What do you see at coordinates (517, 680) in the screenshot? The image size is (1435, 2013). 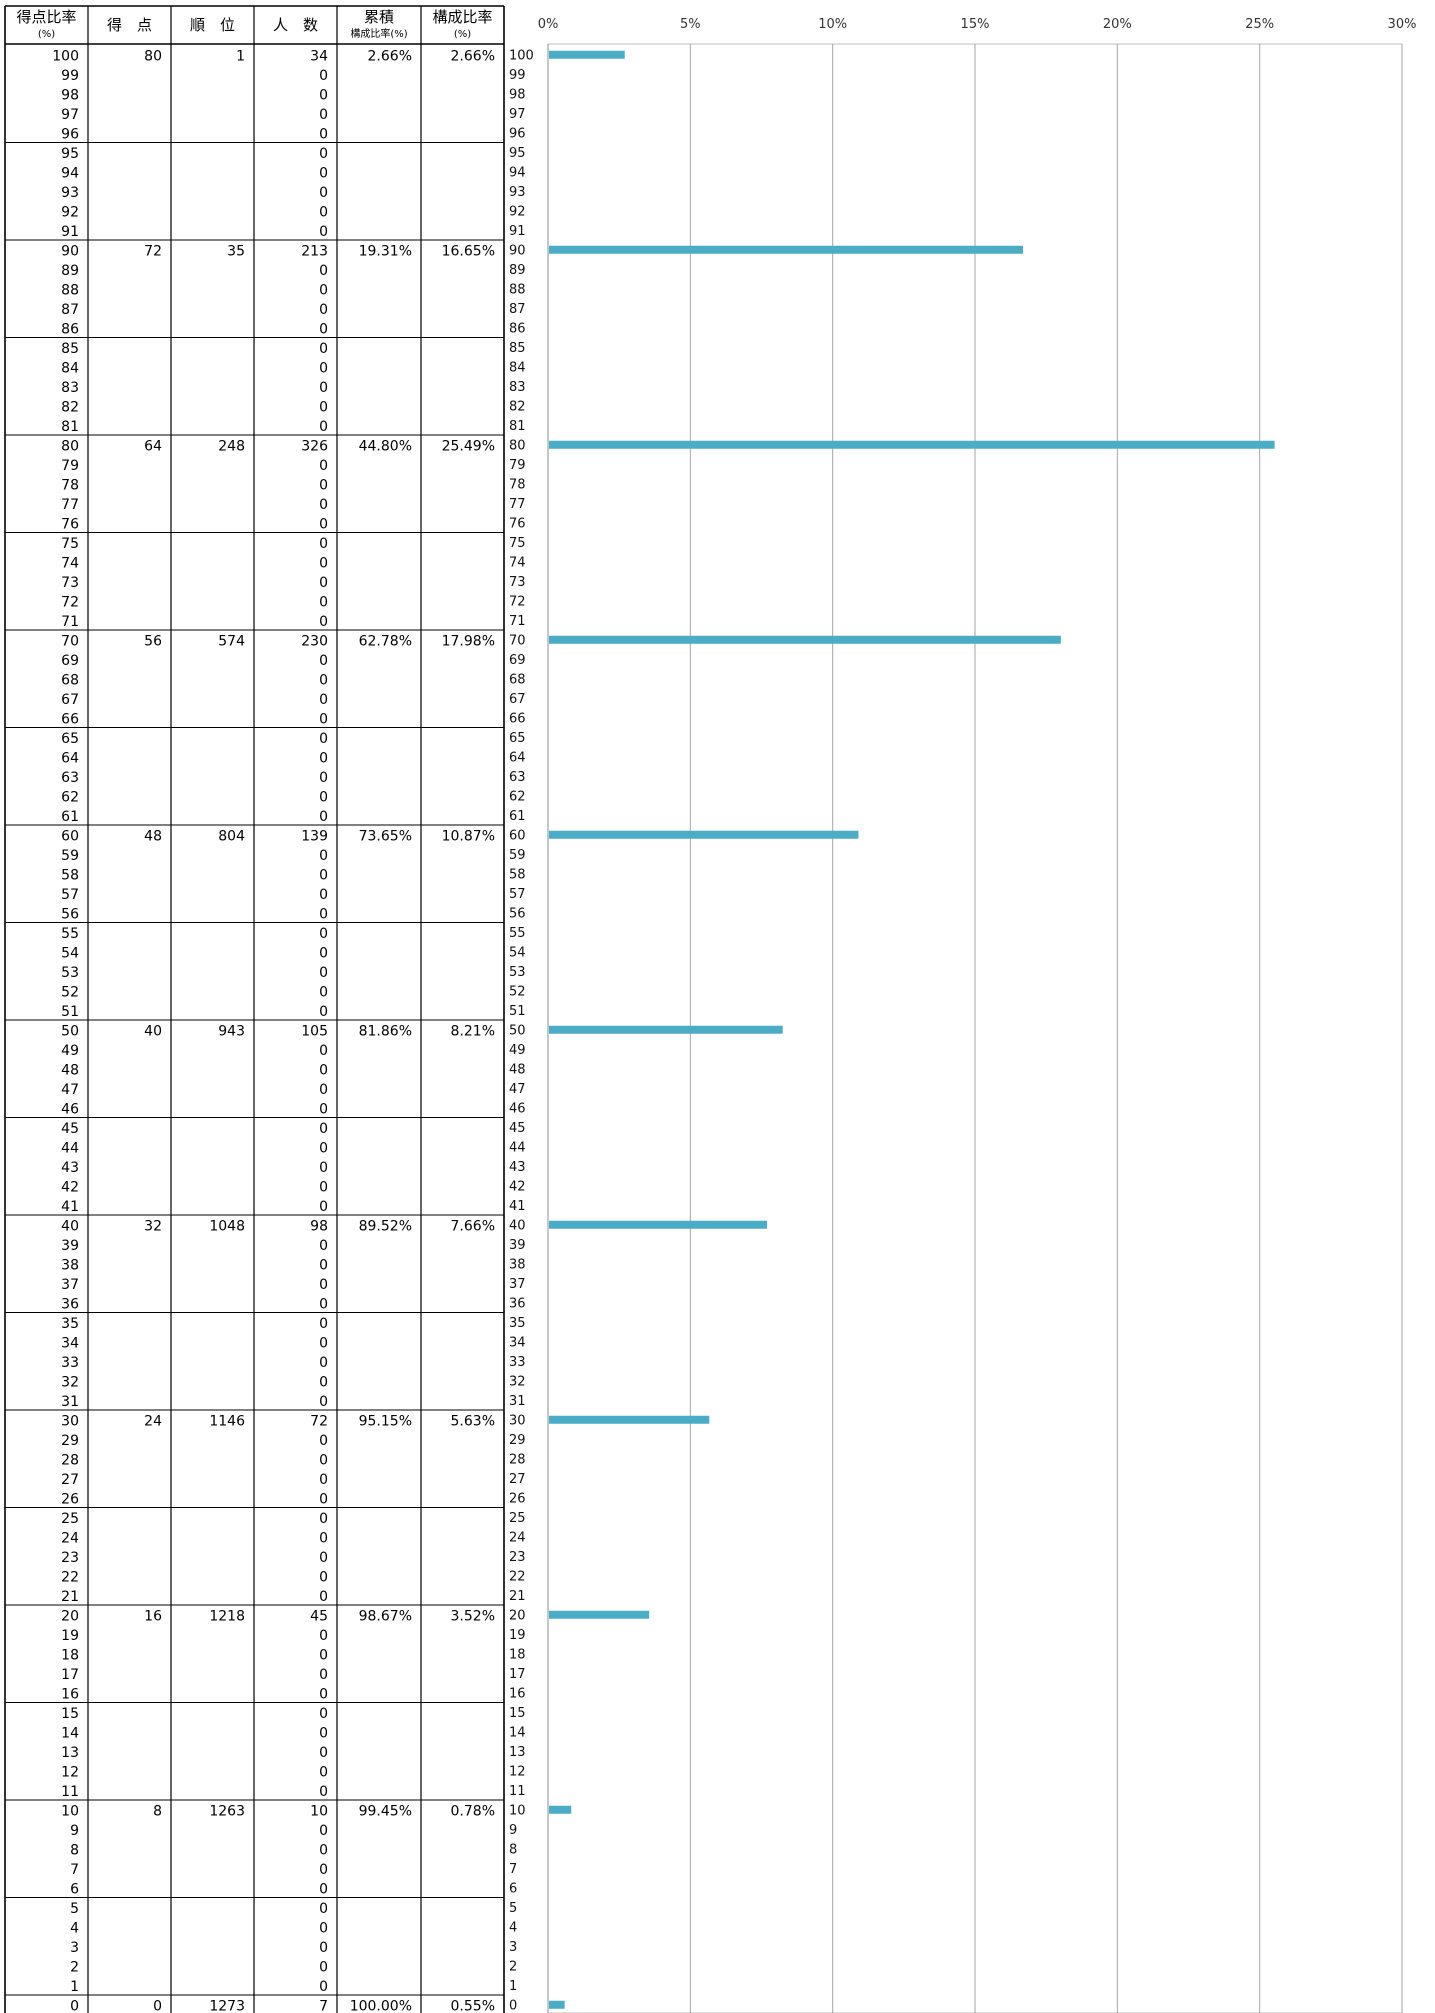 I see `y-category-label: 68` at bounding box center [517, 680].